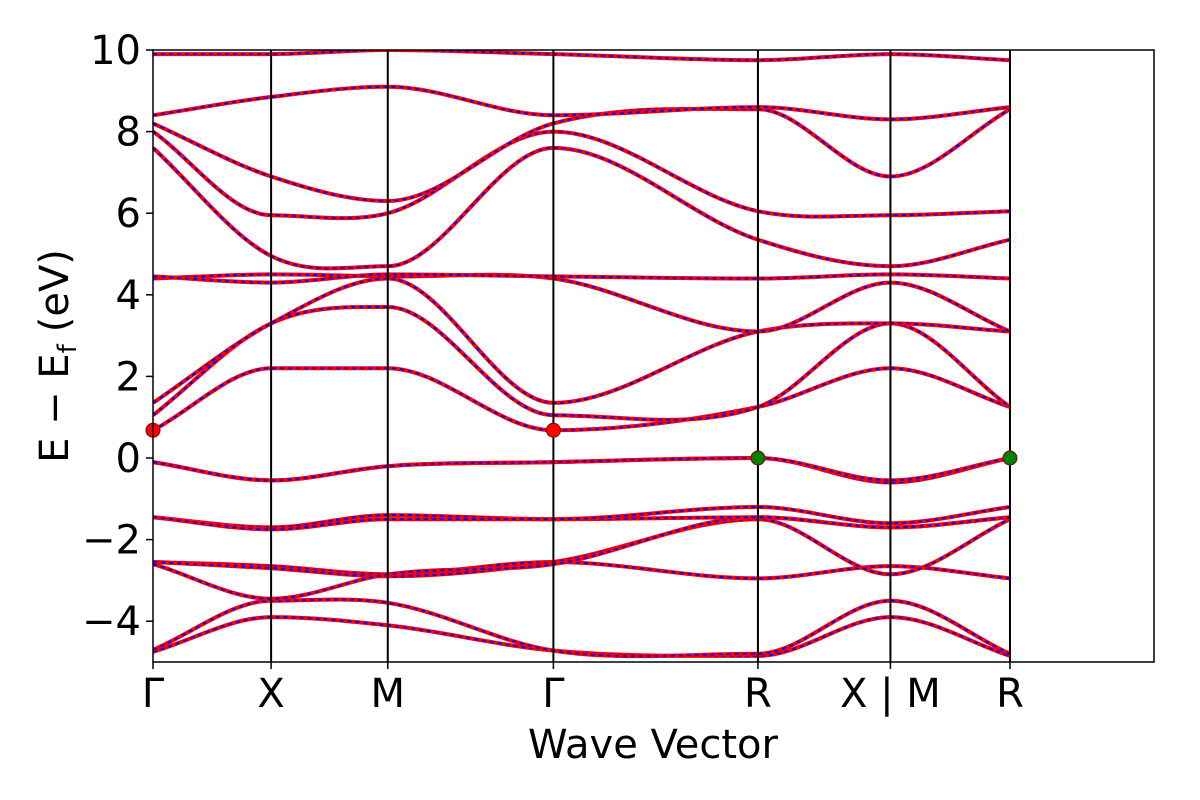  I want to click on band-18-overlay, so click(582, 103).